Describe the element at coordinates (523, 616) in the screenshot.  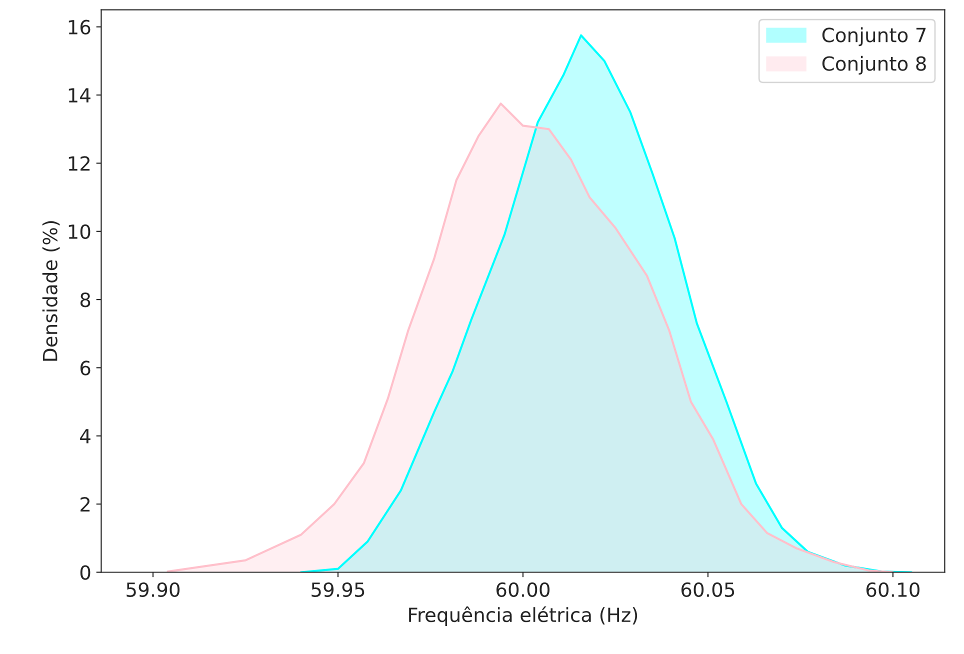
I see `x-axis-title: Frequência elétrica (Hz)` at that location.